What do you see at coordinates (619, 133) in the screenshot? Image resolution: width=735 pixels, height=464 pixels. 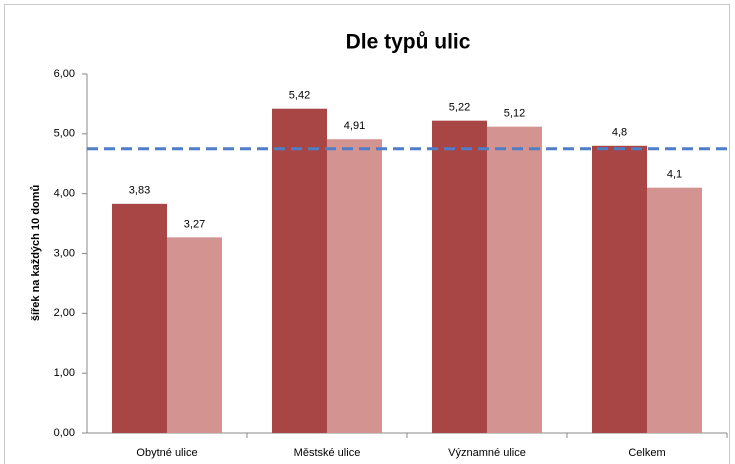 I see `data-label: 4,8` at bounding box center [619, 133].